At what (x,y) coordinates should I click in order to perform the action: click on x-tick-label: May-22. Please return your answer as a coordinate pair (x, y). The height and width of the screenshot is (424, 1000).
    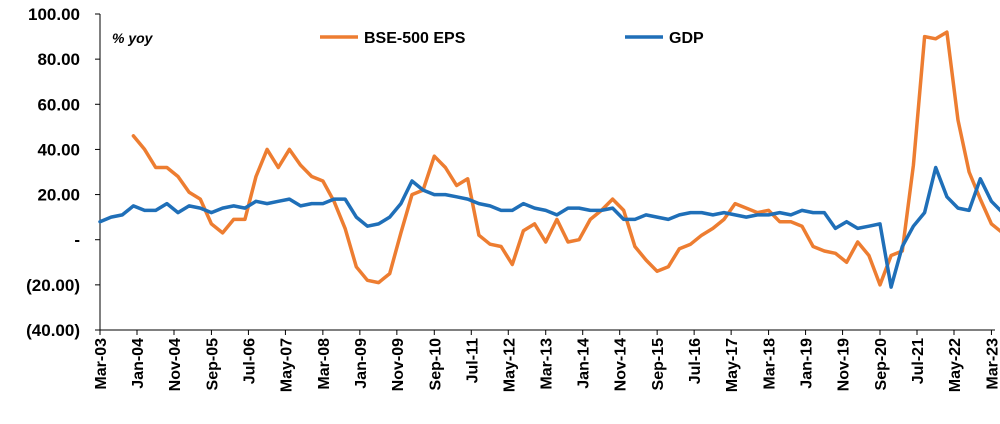
    Looking at the image, I should click on (955, 365).